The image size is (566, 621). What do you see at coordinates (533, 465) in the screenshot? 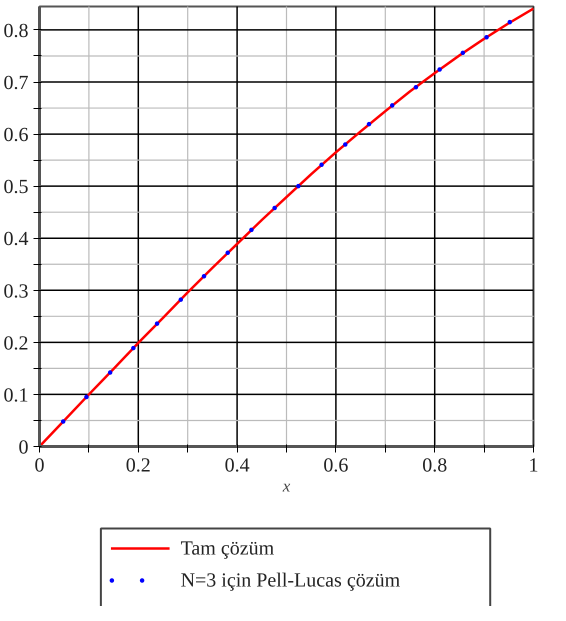
I see `x-tick-label: 1` at bounding box center [533, 465].